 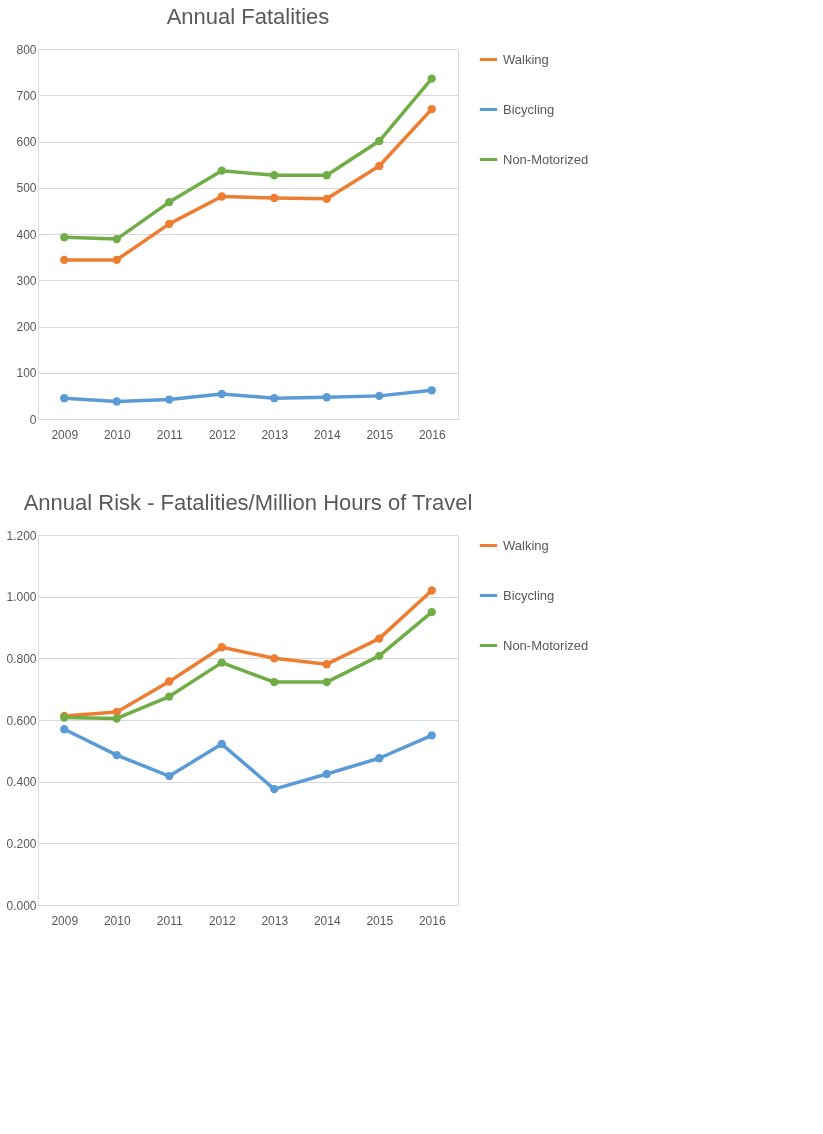 I want to click on chart-title: Annual Fatalities, so click(x=248, y=16).